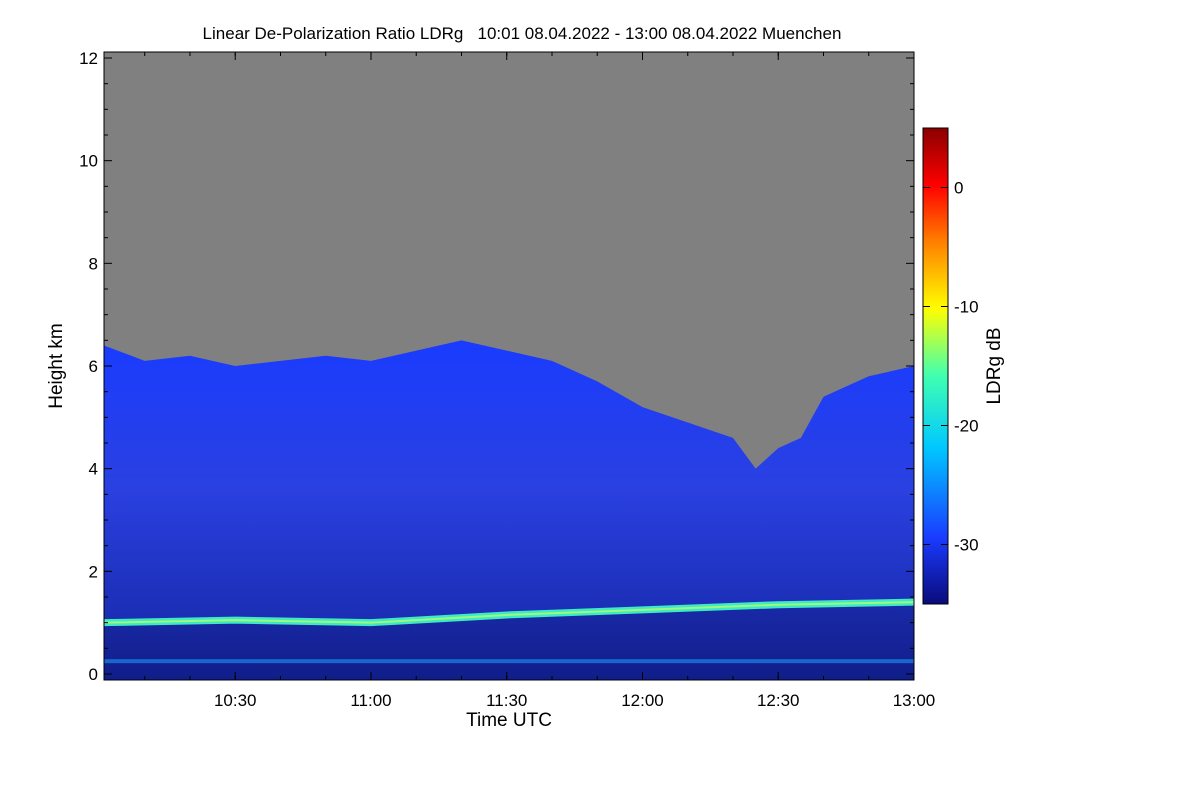 The image size is (1200, 800). I want to click on x-axis-title: Time UTC, so click(509, 720).